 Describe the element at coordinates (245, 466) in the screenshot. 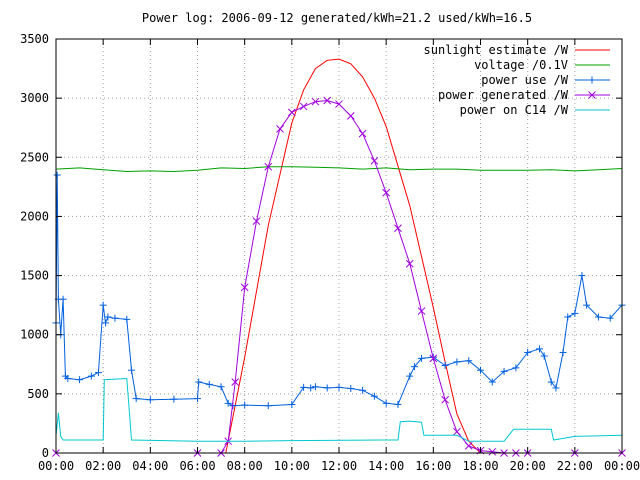

I see `x-tick-label: 08:00` at that location.